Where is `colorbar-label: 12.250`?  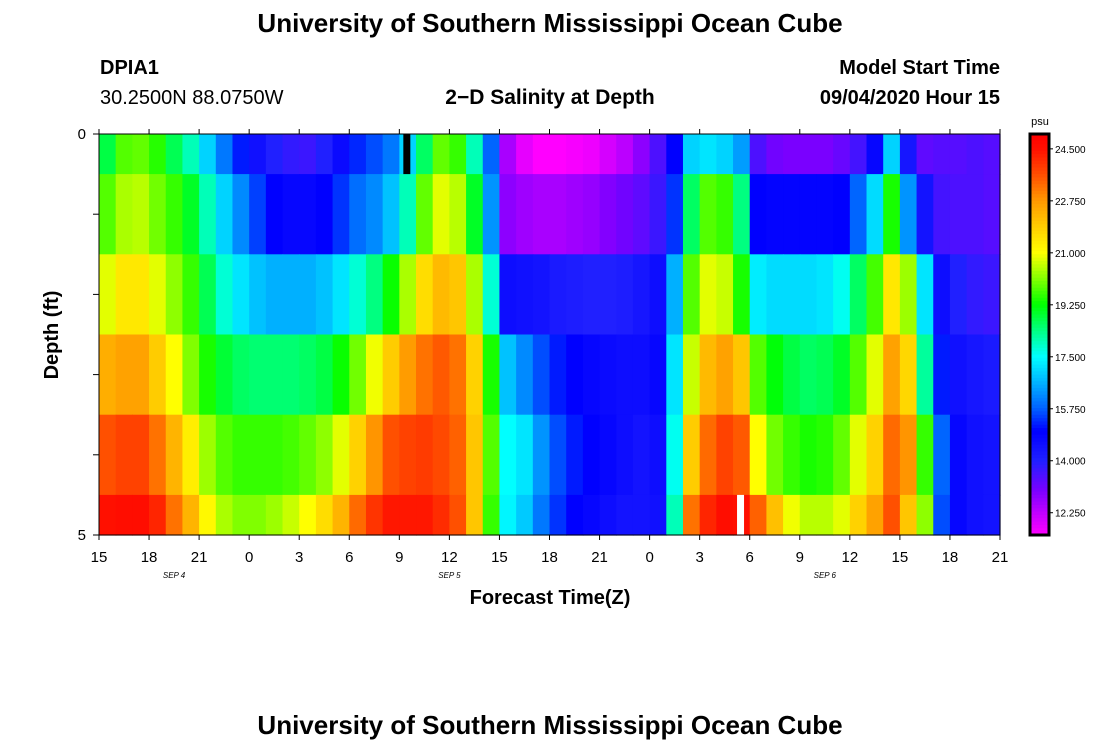 colorbar-label: 12.250 is located at coordinates (1070, 514).